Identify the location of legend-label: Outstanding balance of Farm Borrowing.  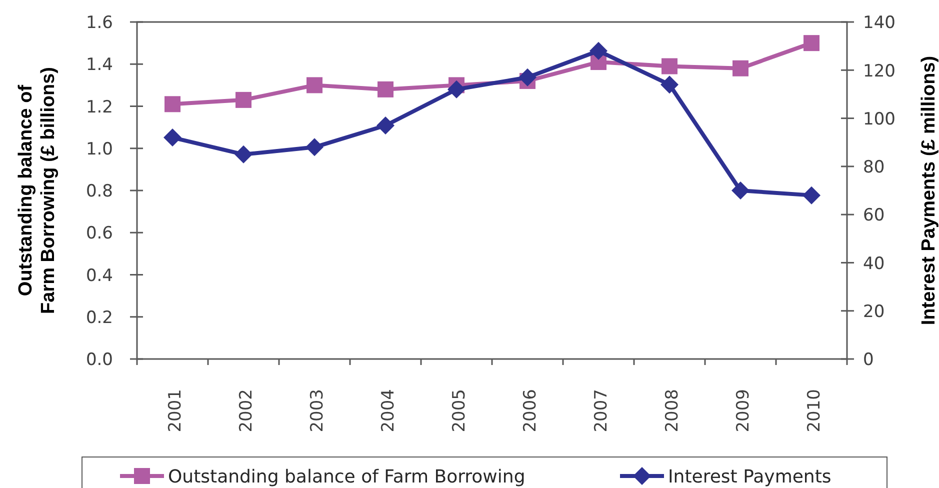
(347, 477).